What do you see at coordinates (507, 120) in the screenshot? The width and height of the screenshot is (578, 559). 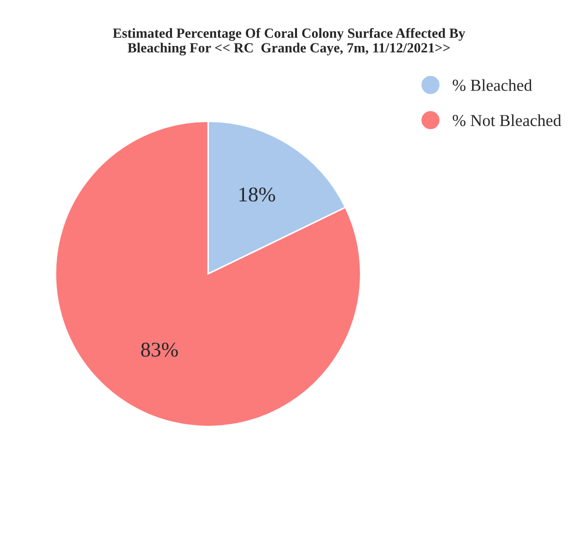 I see `legend-label: % Not Bleached` at bounding box center [507, 120].